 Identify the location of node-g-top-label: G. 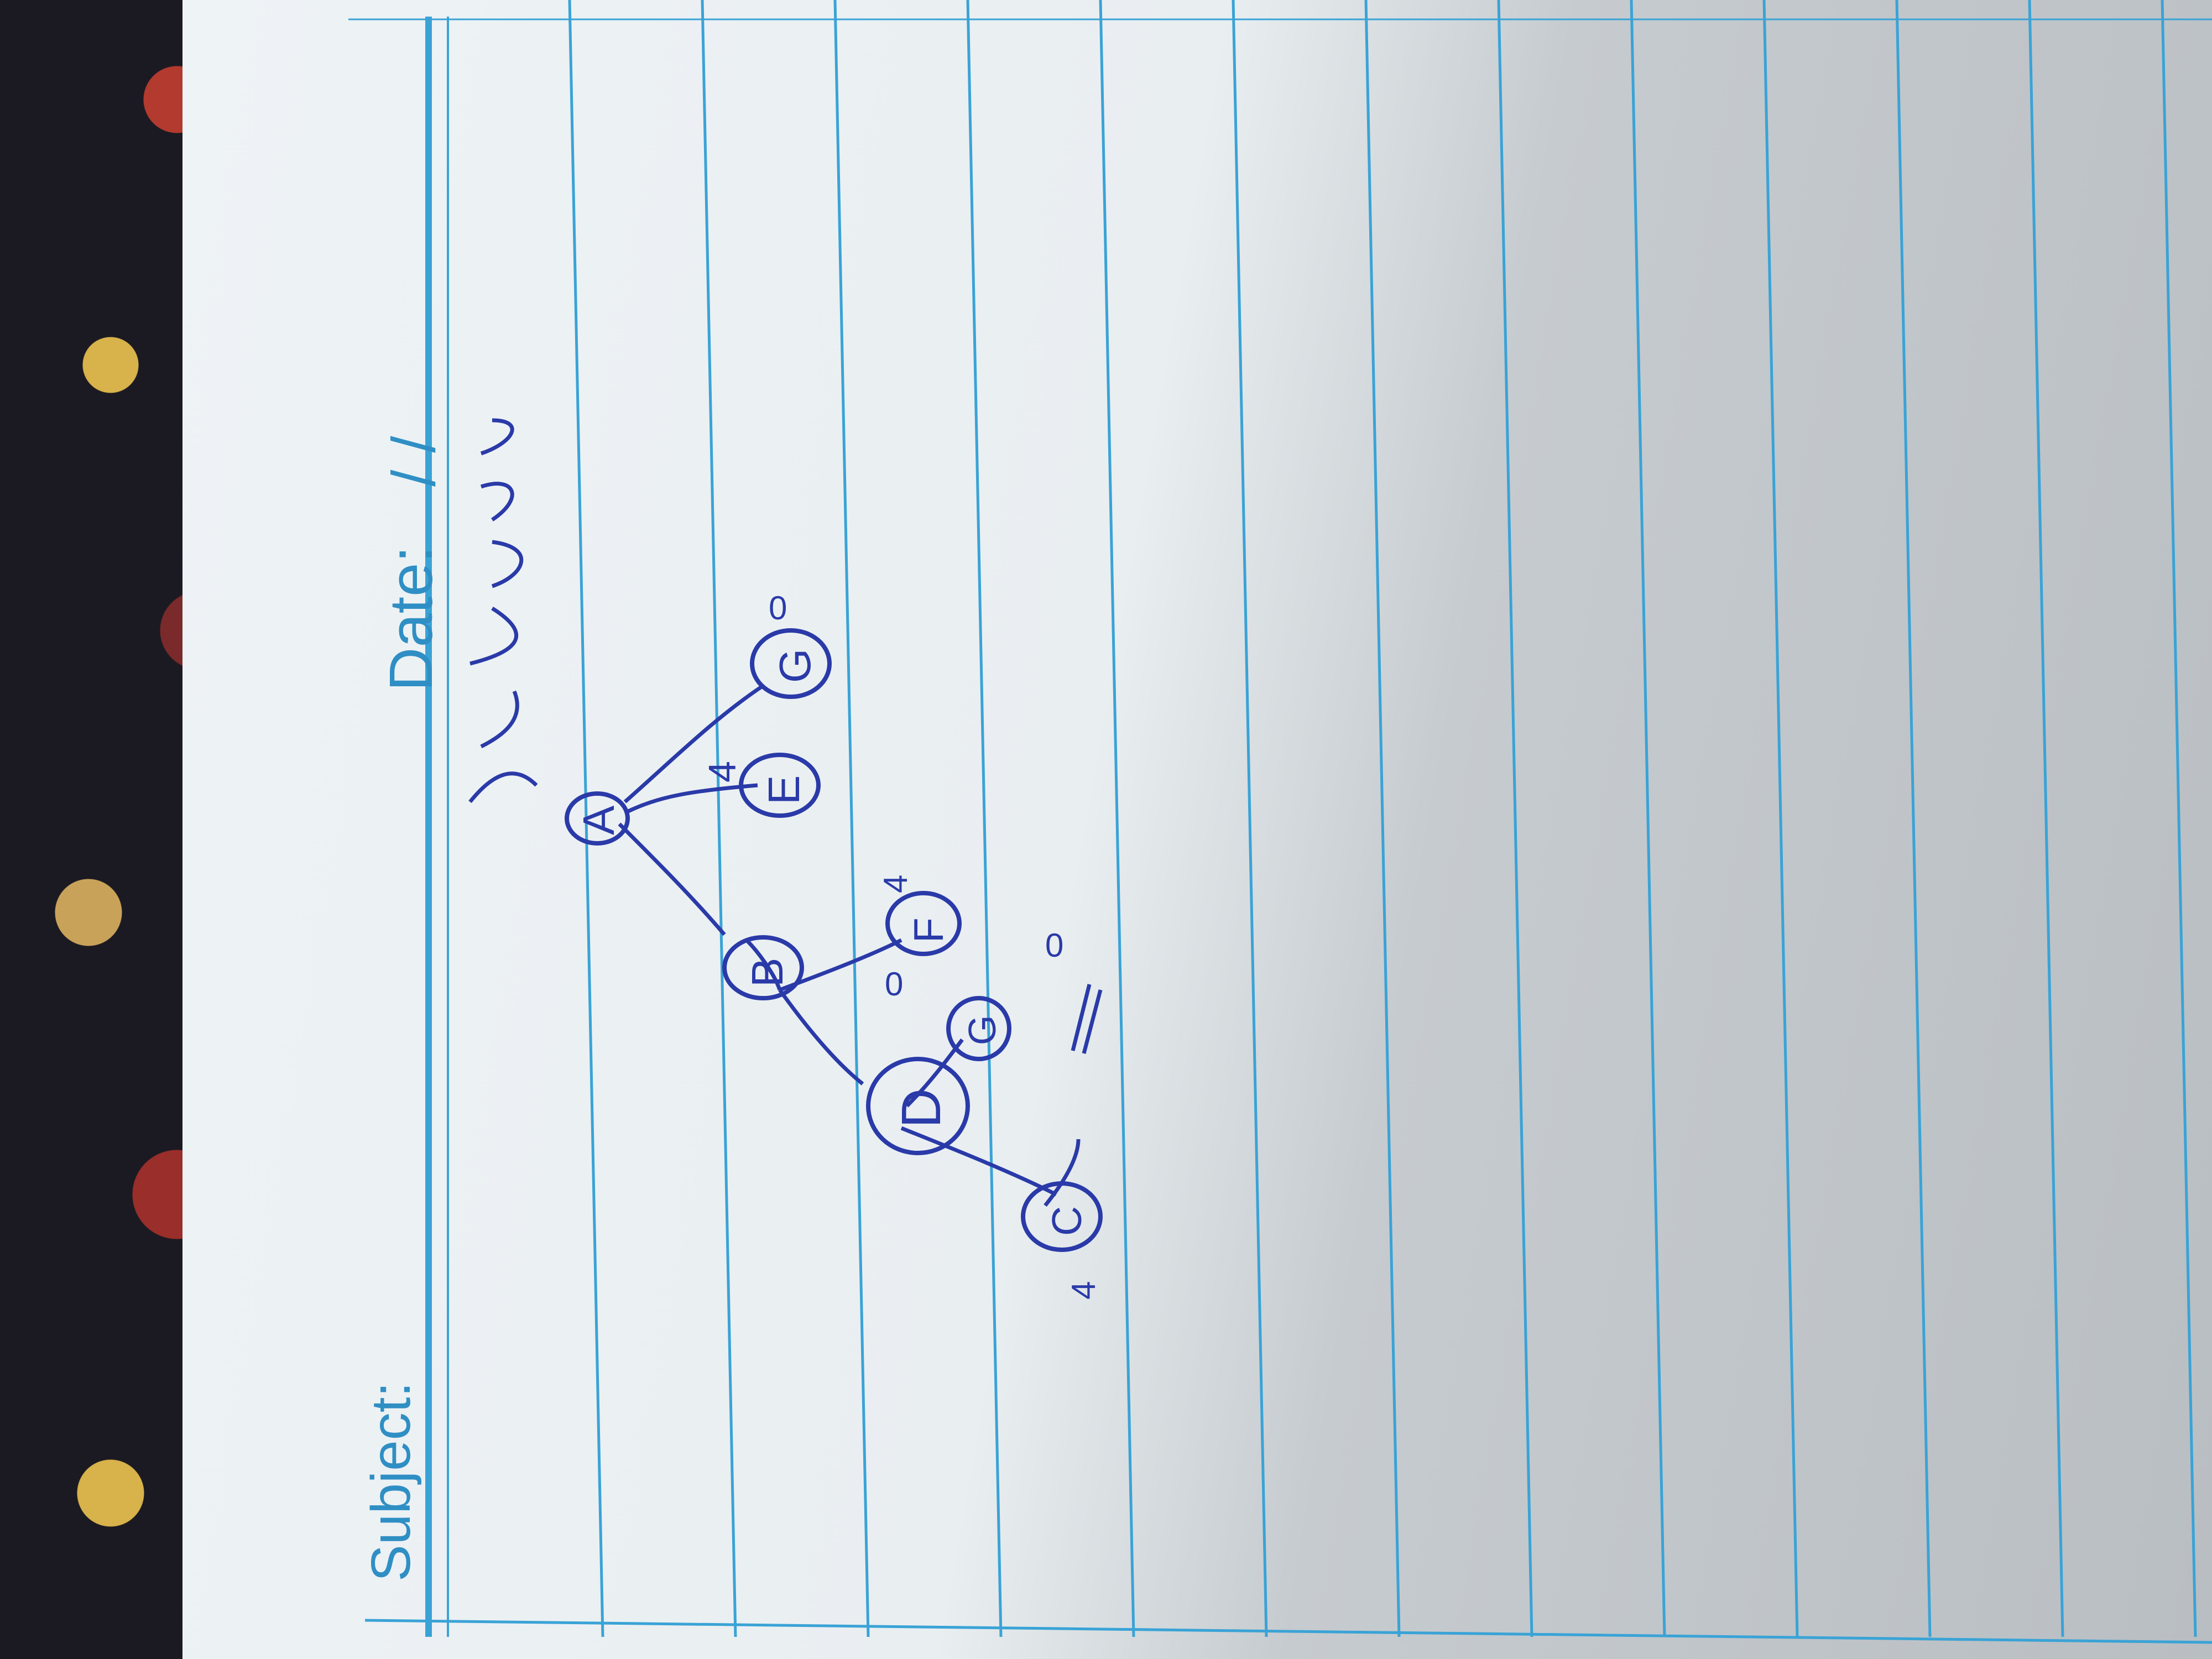
(795, 666).